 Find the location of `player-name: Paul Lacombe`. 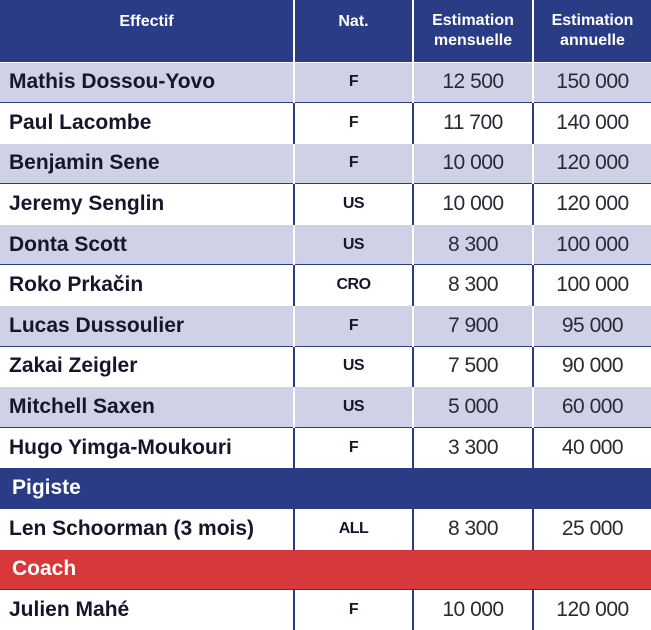

player-name: Paul Lacombe is located at coordinates (147, 123).